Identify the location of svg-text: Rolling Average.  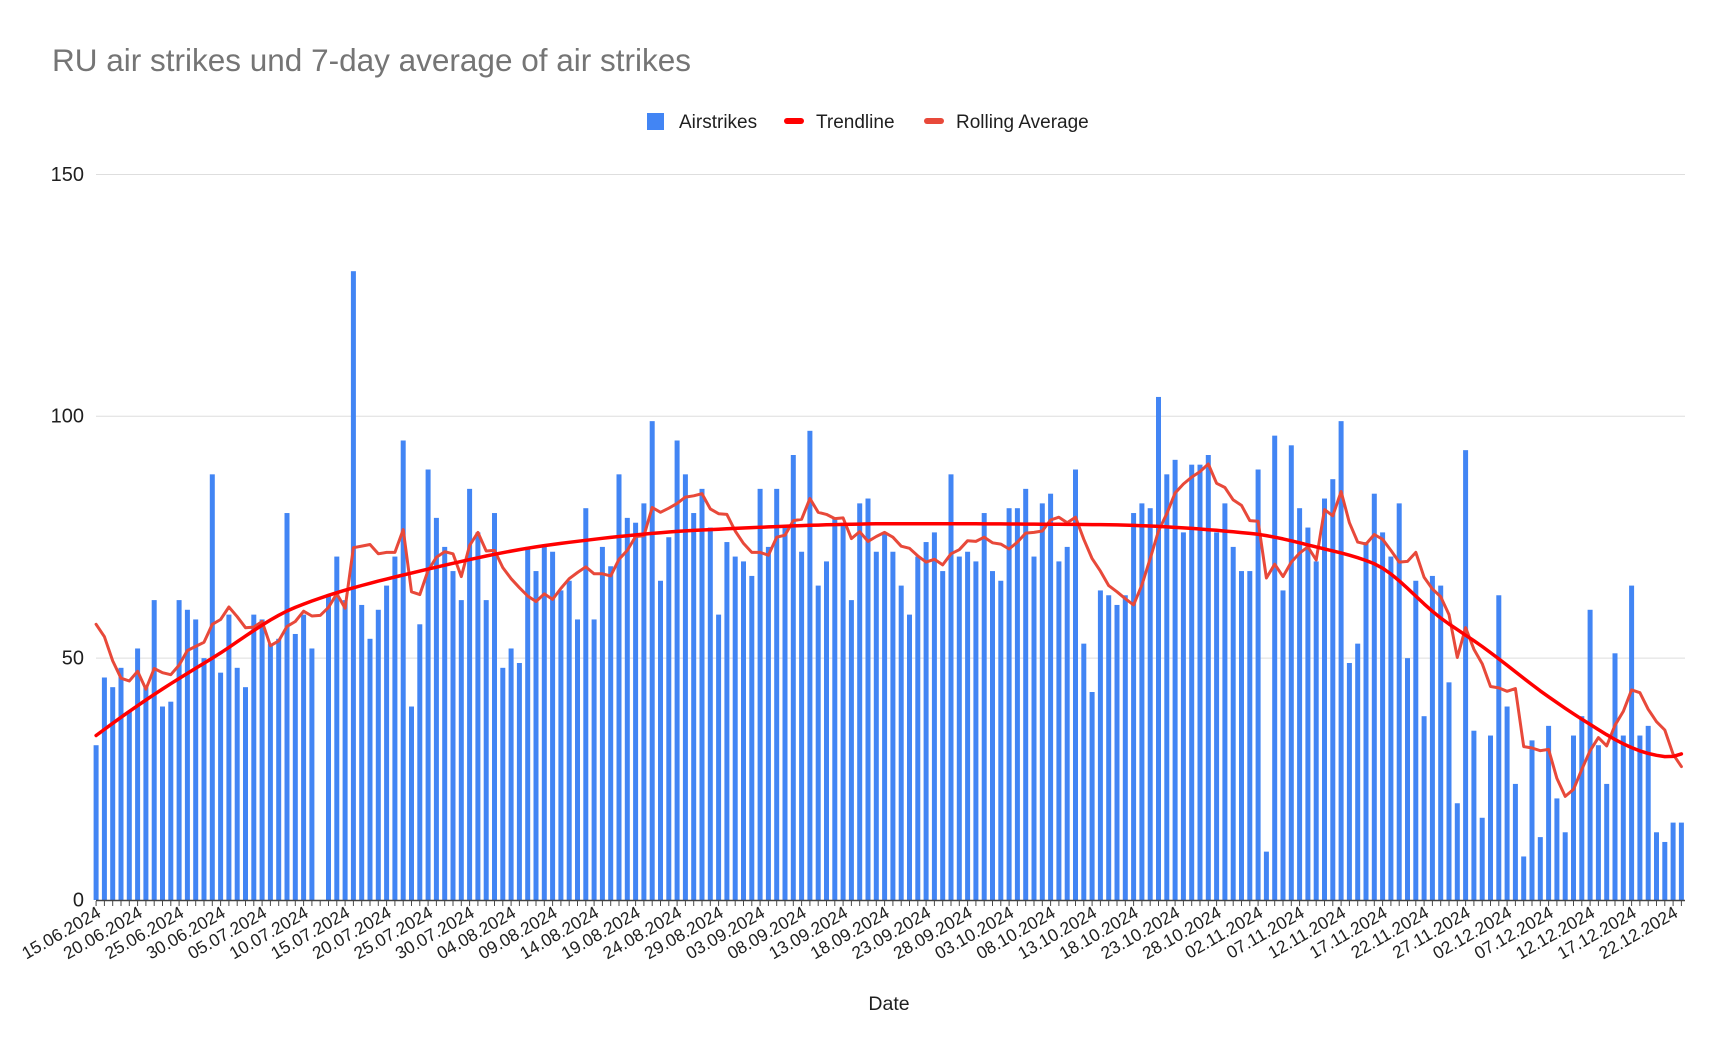
(1022, 122).